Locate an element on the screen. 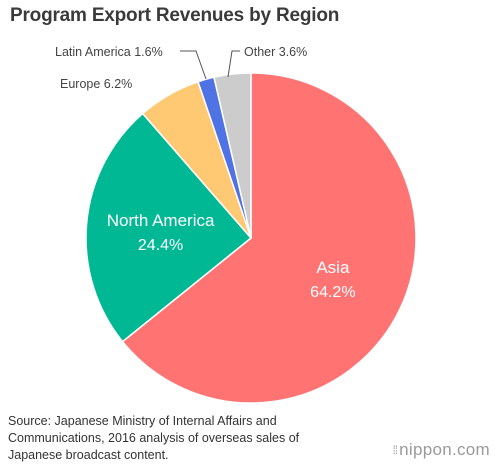 This screenshot has width=500, height=467. brand-dots-icon: ⁞⁞ is located at coordinates (395, 450).